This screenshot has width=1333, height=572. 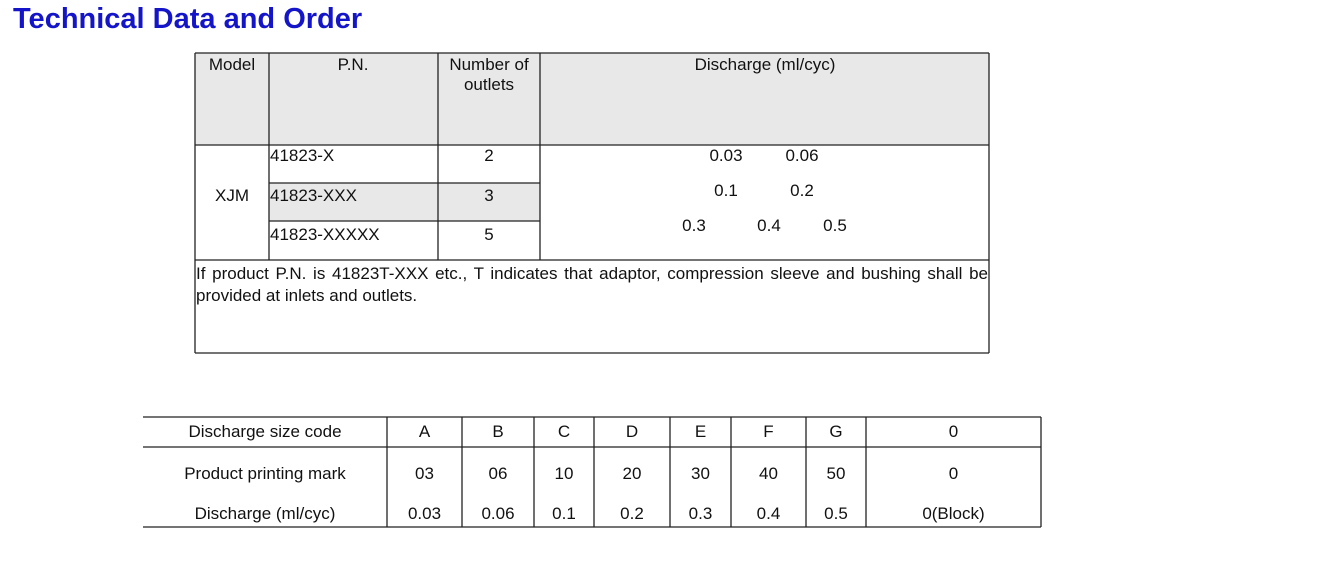 What do you see at coordinates (489, 195) in the screenshot?
I see `outlets-cell: 3` at bounding box center [489, 195].